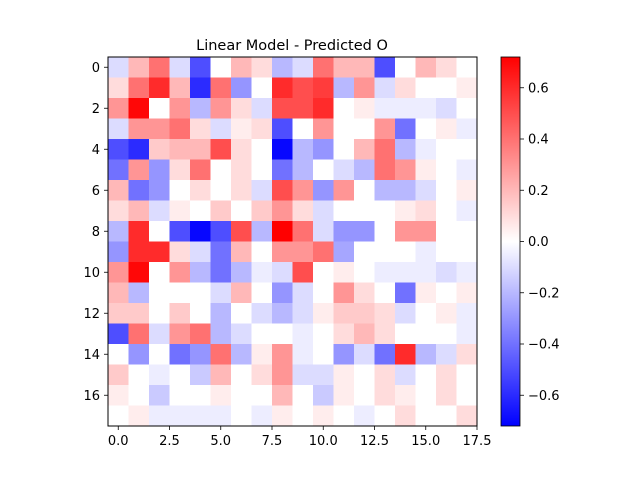  Describe the element at coordinates (96, 191) in the screenshot. I see `y-tick-label: 6` at that location.